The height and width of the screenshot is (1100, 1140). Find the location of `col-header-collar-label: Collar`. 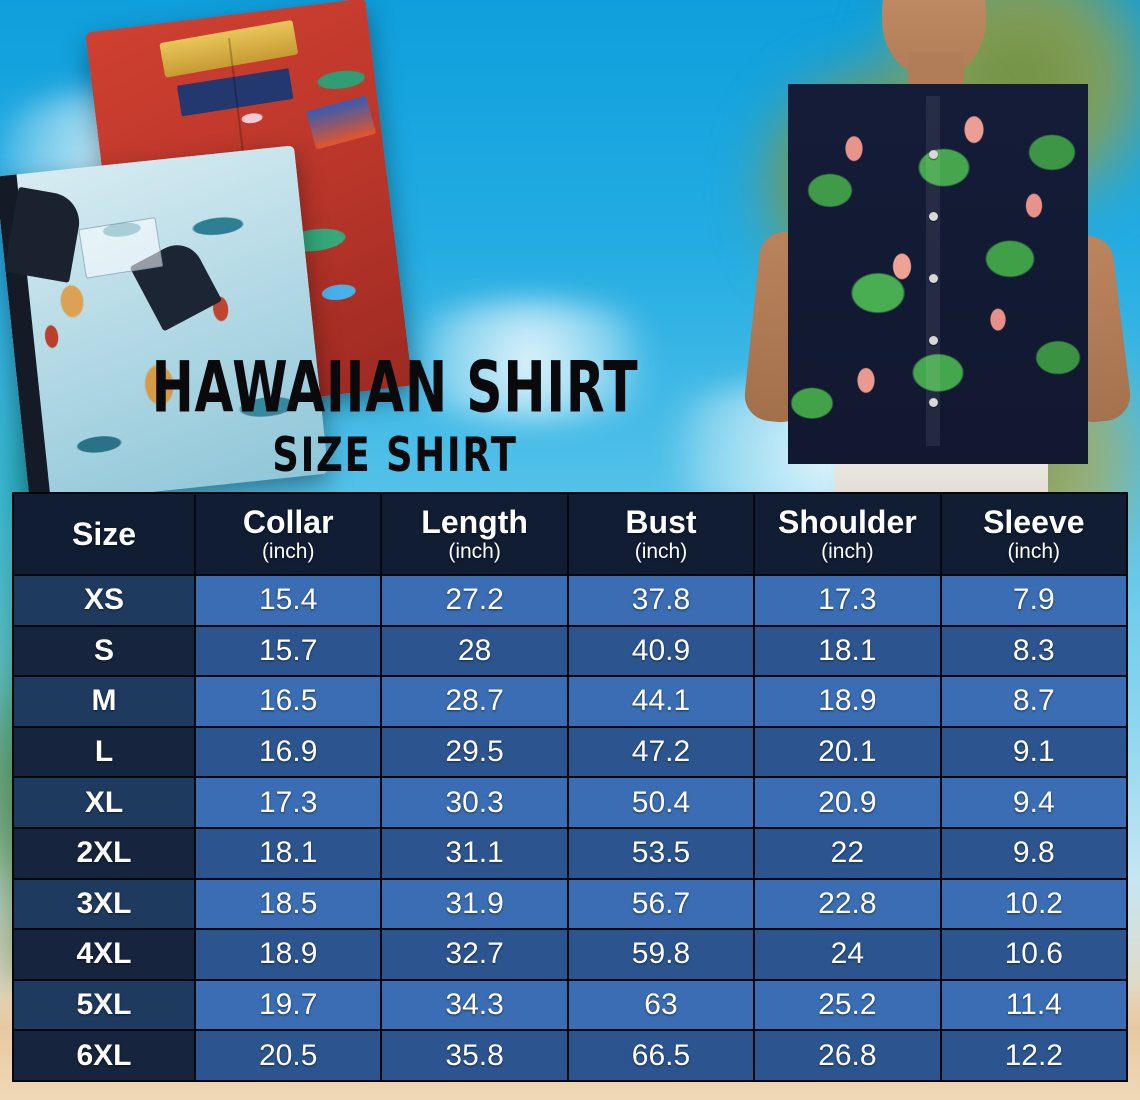

col-header-collar-label: Collar is located at coordinates (288, 521).